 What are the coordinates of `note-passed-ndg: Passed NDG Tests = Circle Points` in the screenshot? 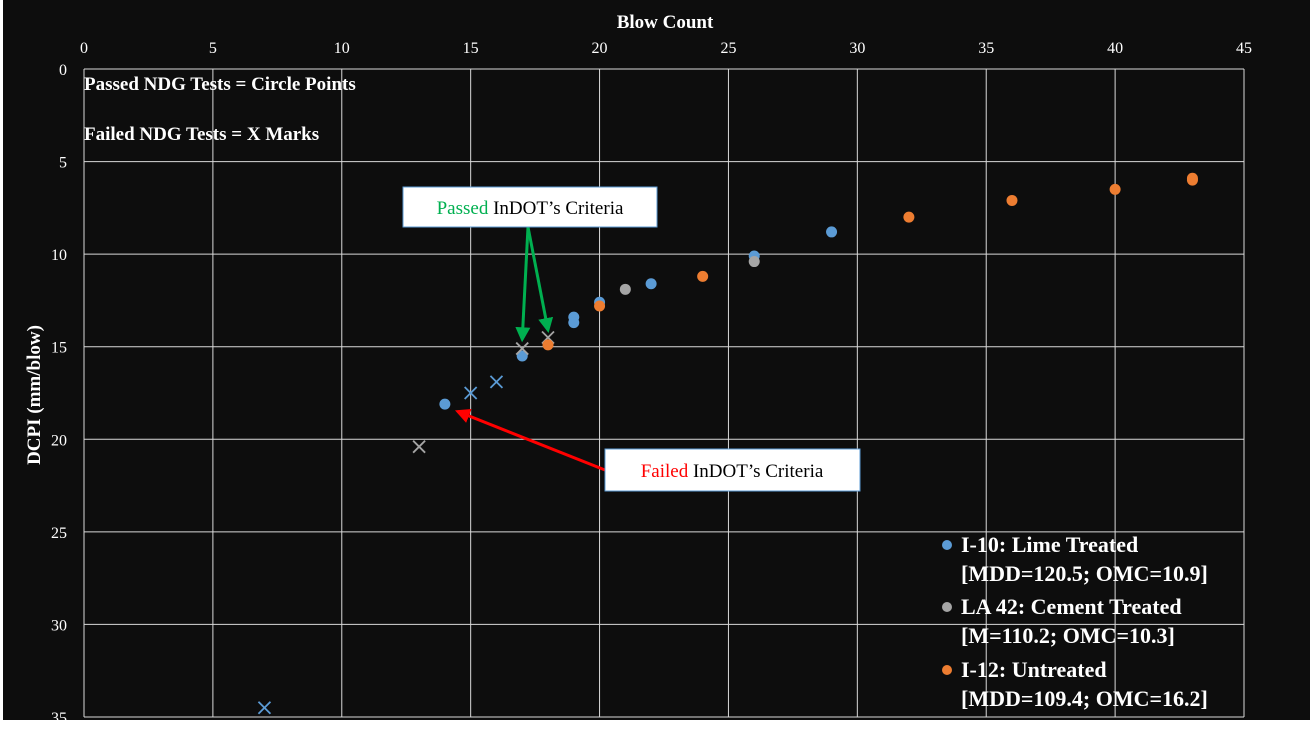 It's located at (220, 84).